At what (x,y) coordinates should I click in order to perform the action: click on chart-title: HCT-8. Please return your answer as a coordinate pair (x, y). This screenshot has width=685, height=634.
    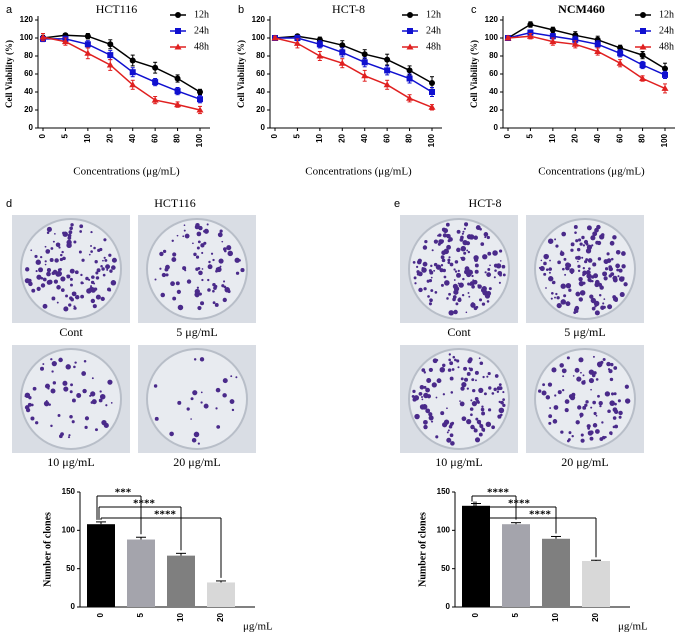
    Looking at the image, I should click on (348, 9).